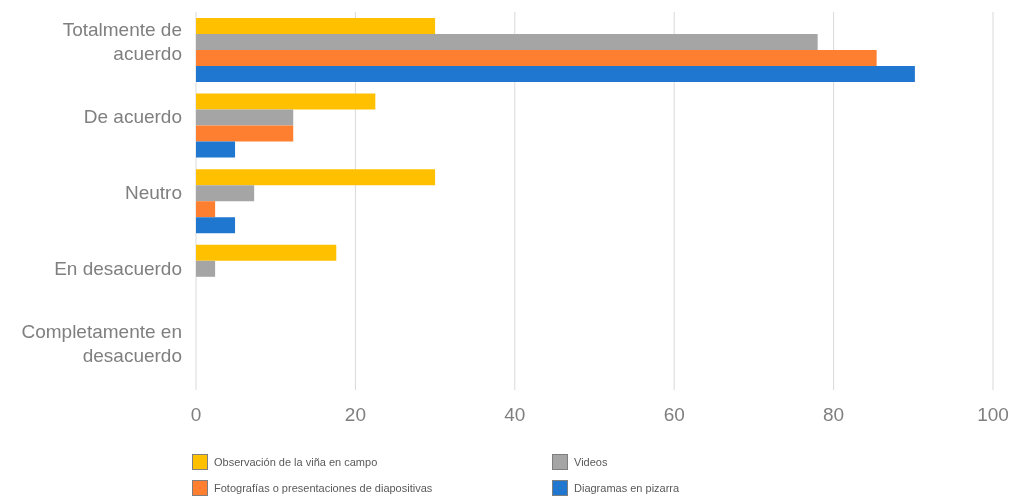 This screenshot has width=1011, height=502. I want to click on x-tick-label: 60, so click(674, 415).